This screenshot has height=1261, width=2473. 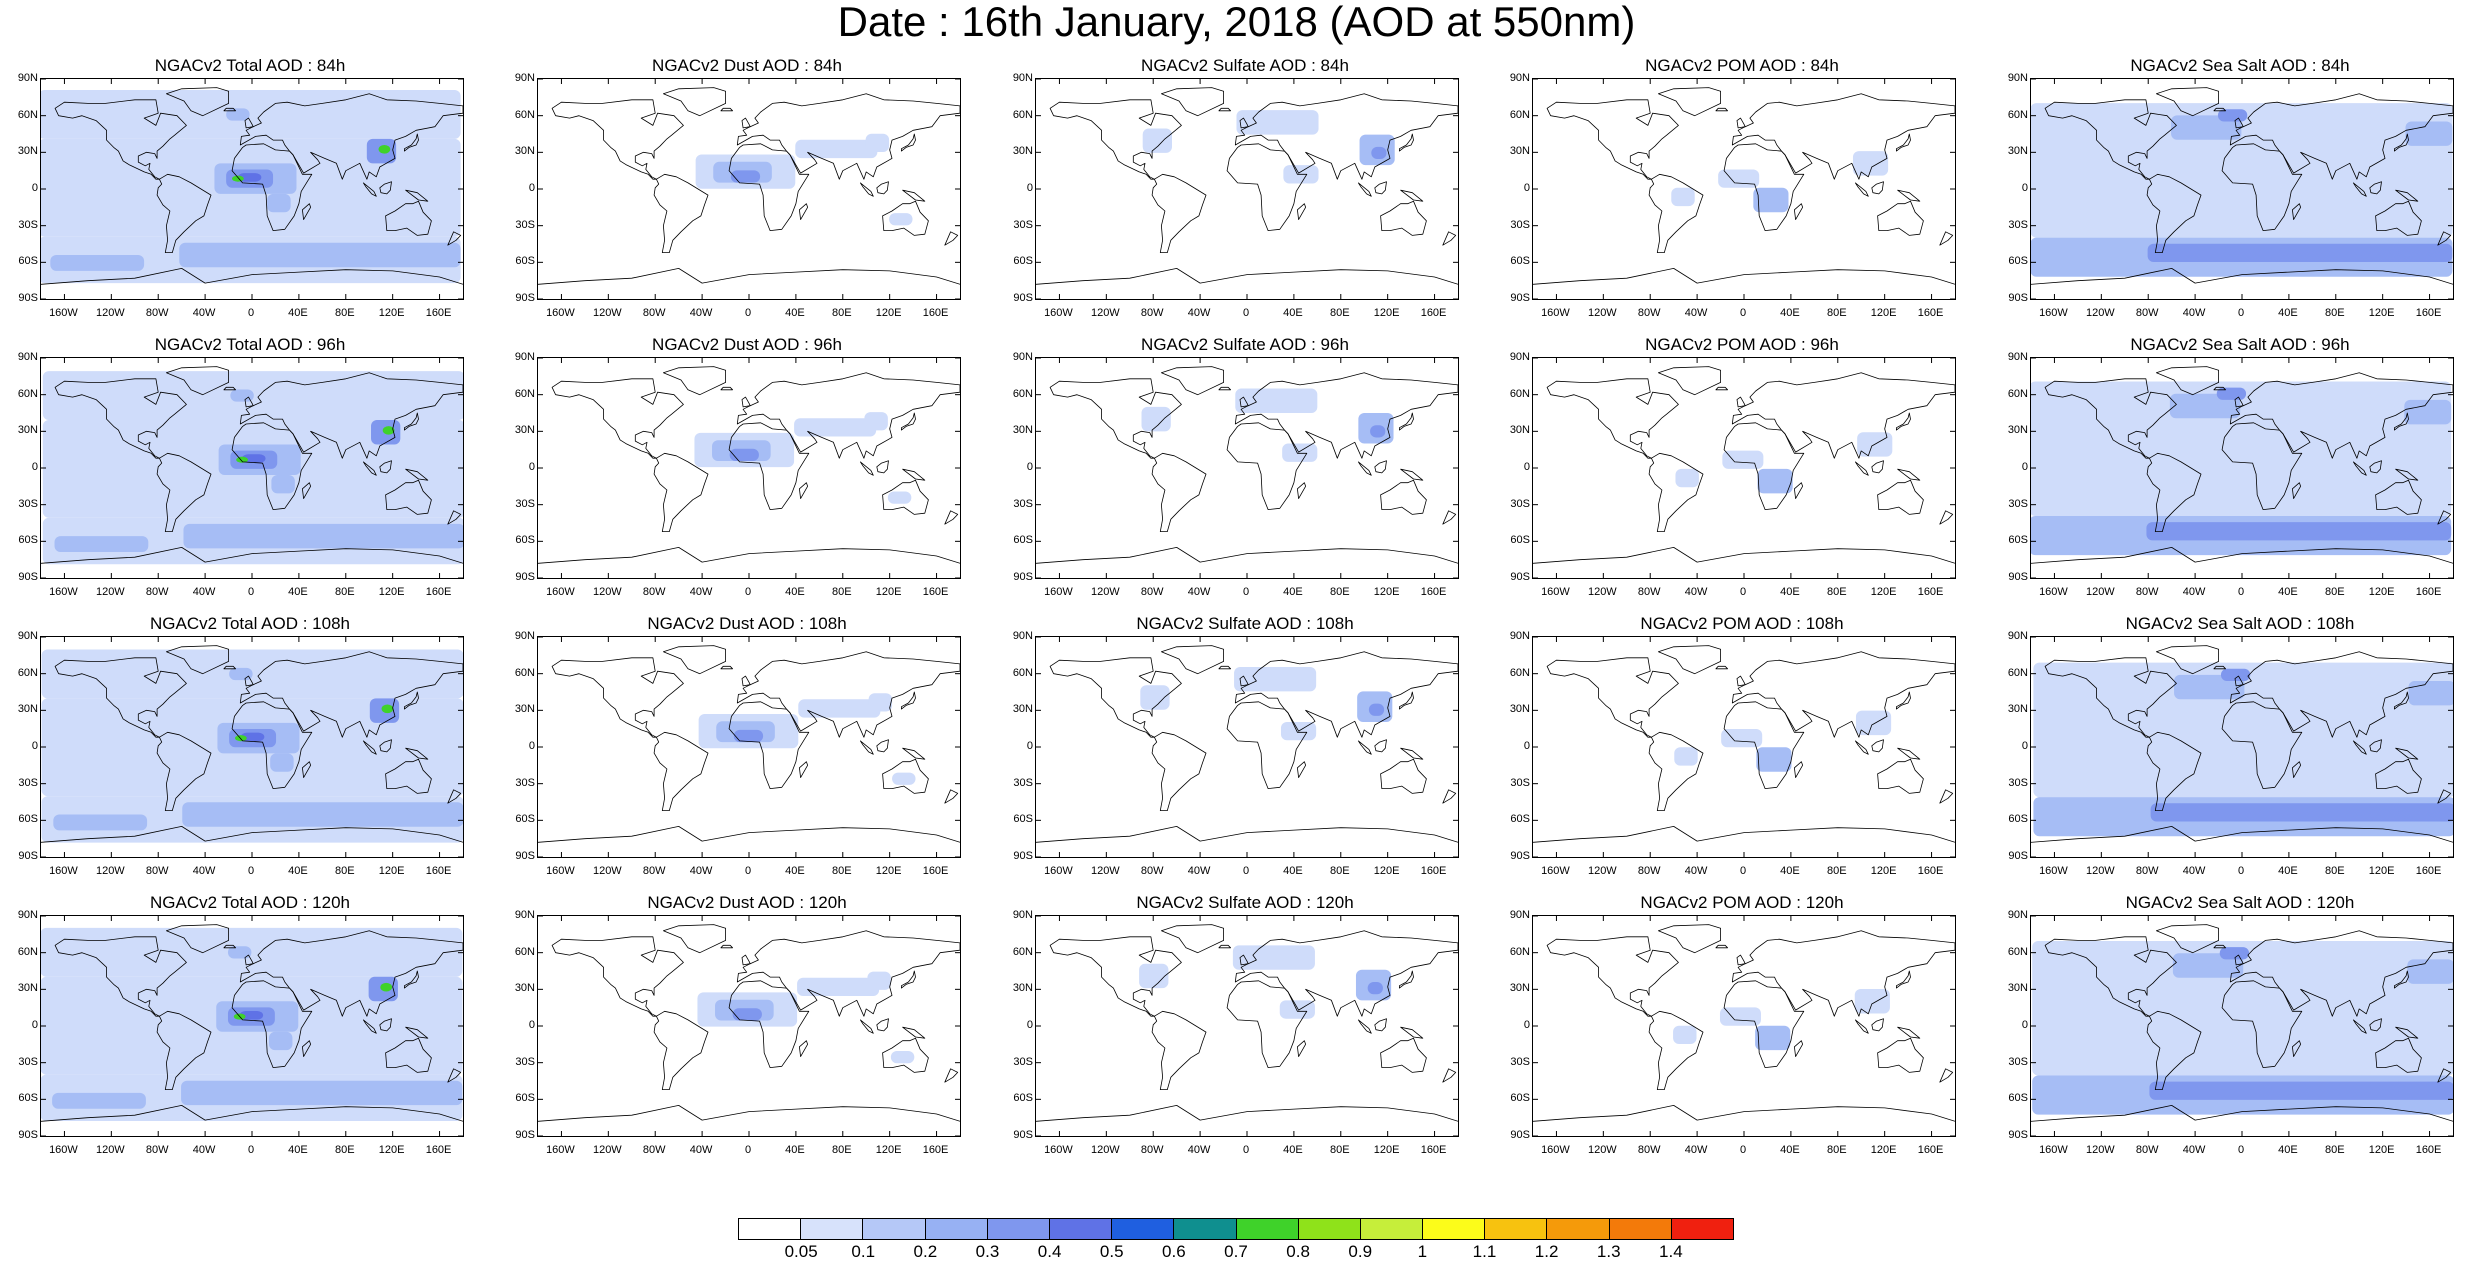 I want to click on coastline-eurasia, so click(x=351, y=415).